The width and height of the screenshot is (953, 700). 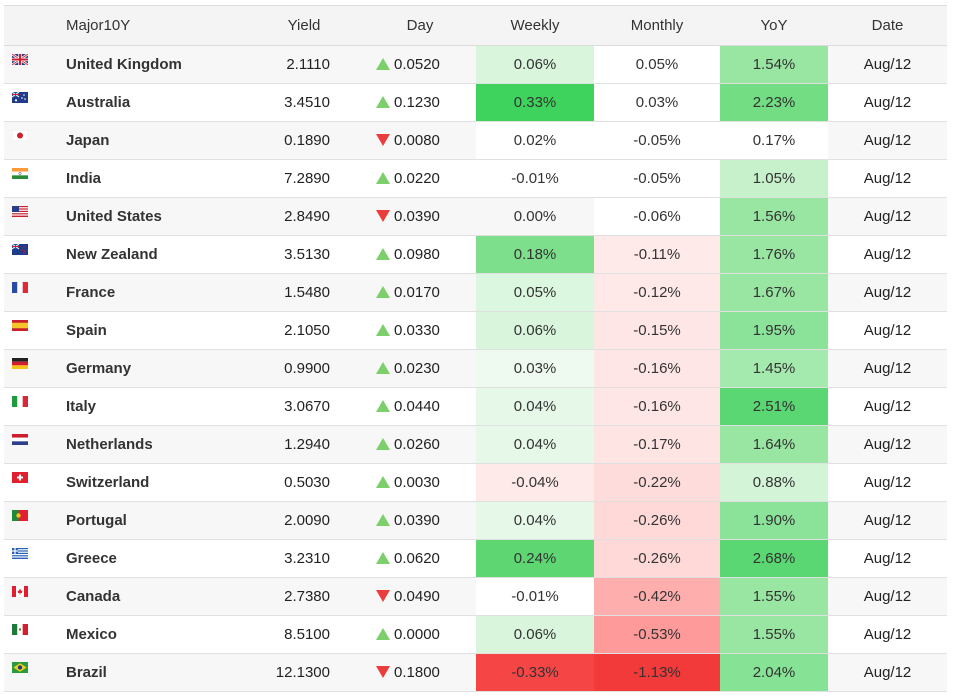 I want to click on weekly-change: 0.03%, so click(x=535, y=368).